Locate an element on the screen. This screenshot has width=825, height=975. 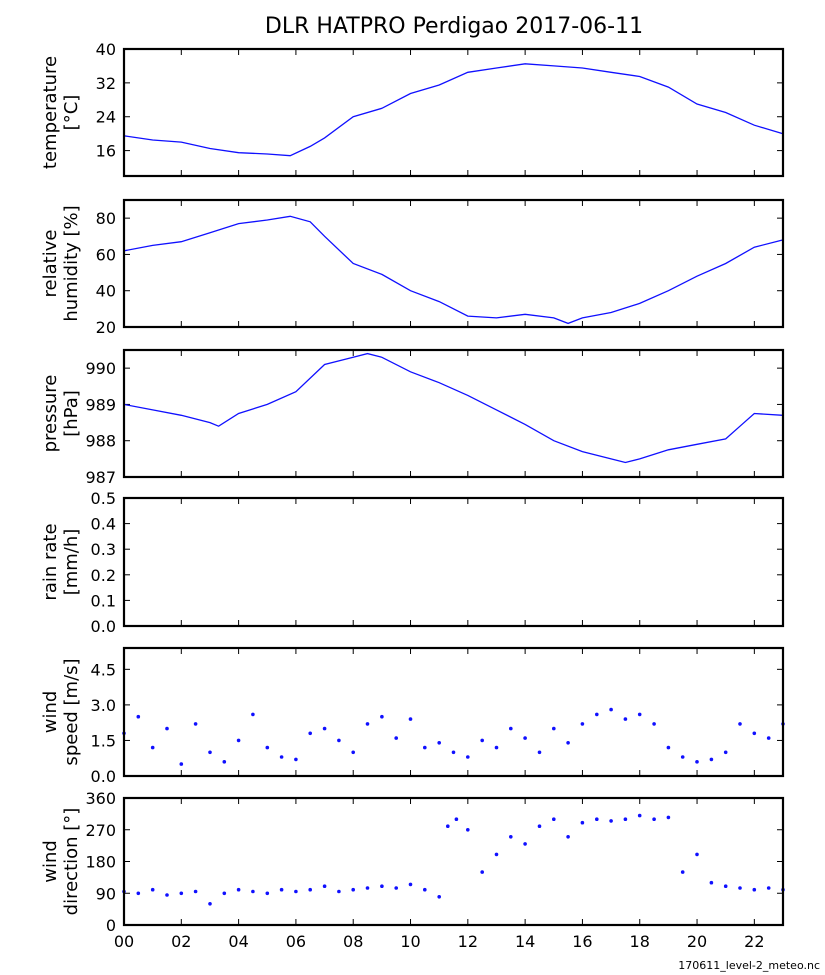
x-tick-label: 00 is located at coordinates (124, 941).